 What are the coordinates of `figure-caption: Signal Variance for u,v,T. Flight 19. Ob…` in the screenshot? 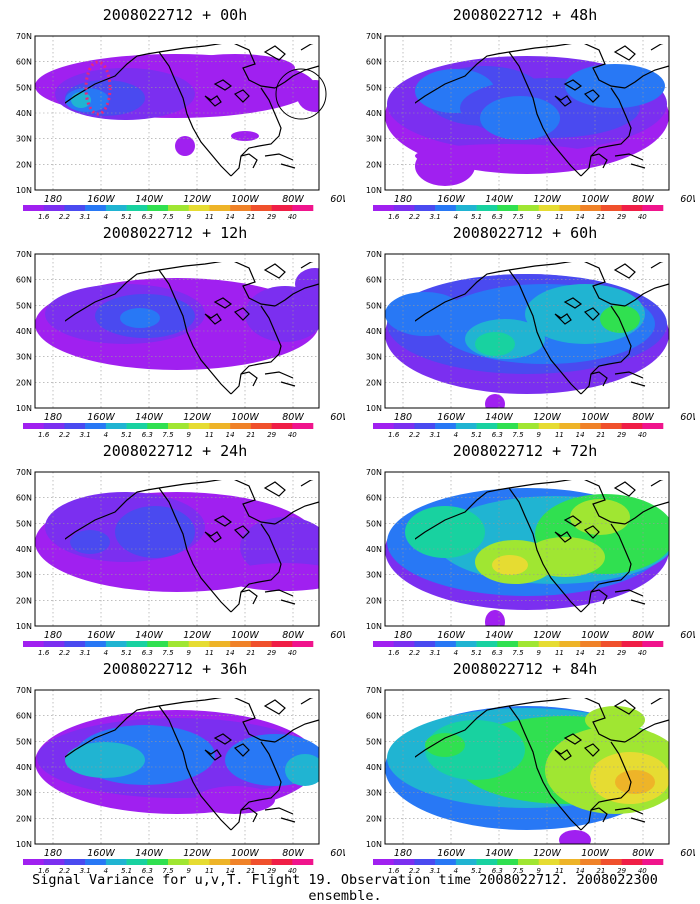 It's located at (345, 888).